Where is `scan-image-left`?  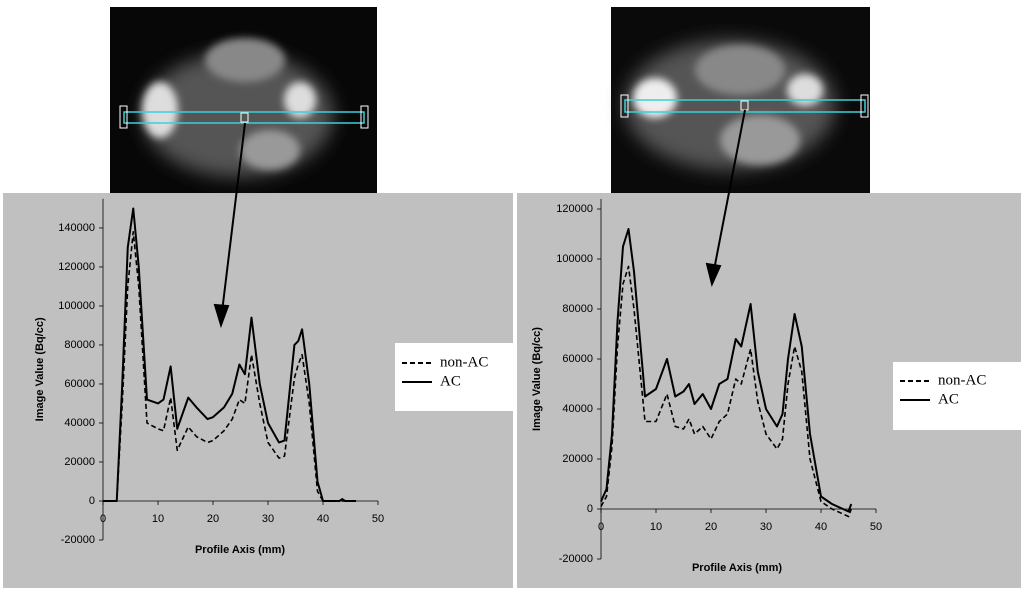
scan-image-left is located at coordinates (243, 100).